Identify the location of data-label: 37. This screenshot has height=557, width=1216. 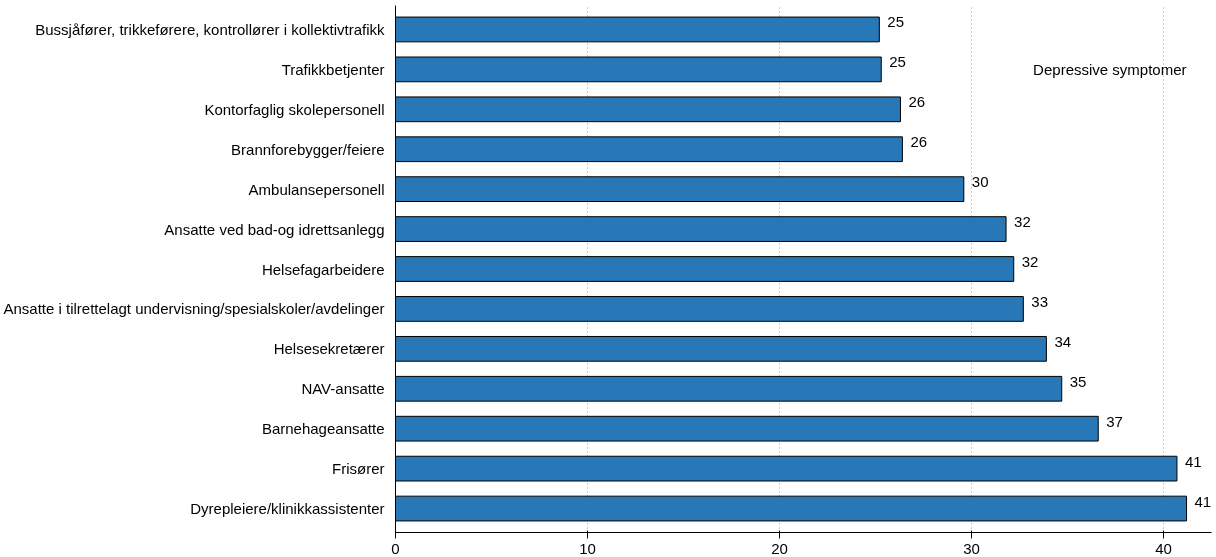
(1114, 421).